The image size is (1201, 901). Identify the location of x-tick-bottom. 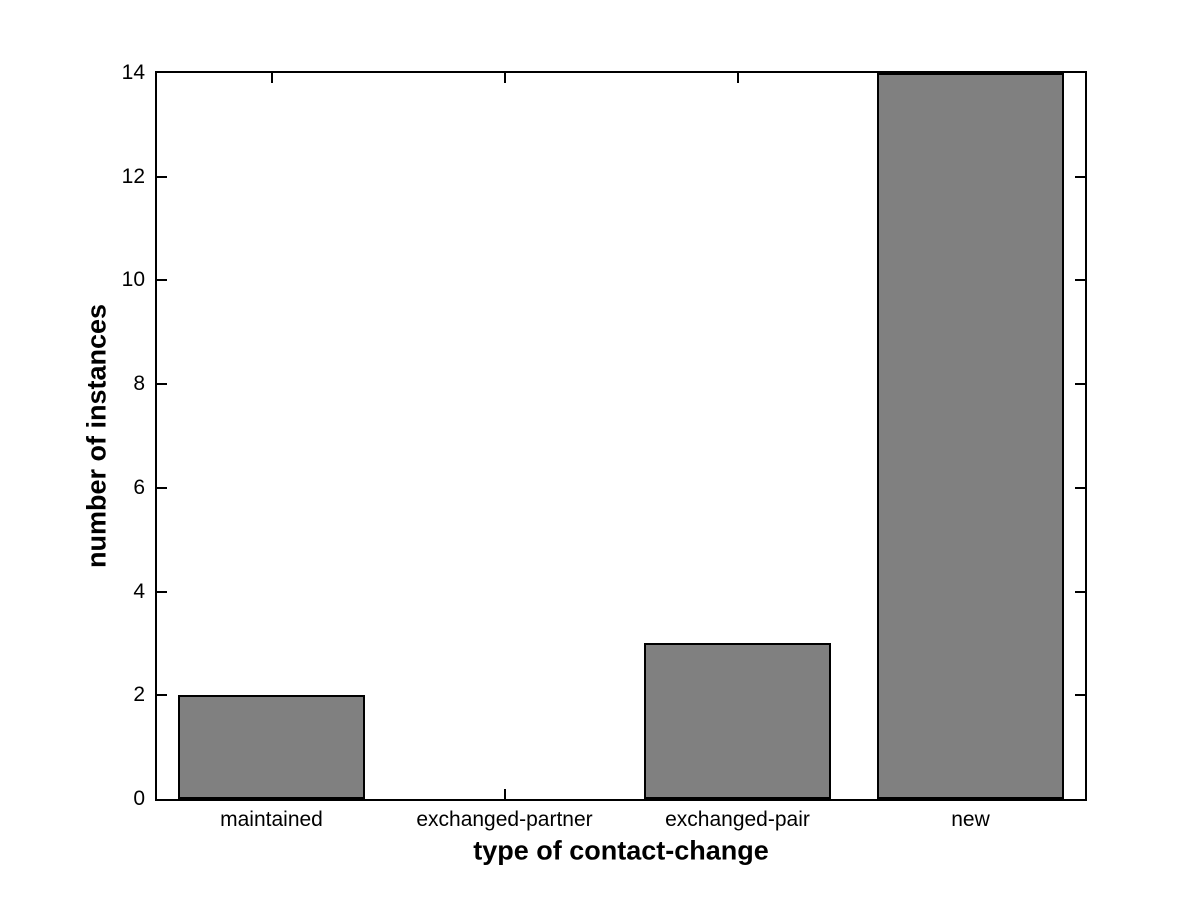
(504, 794).